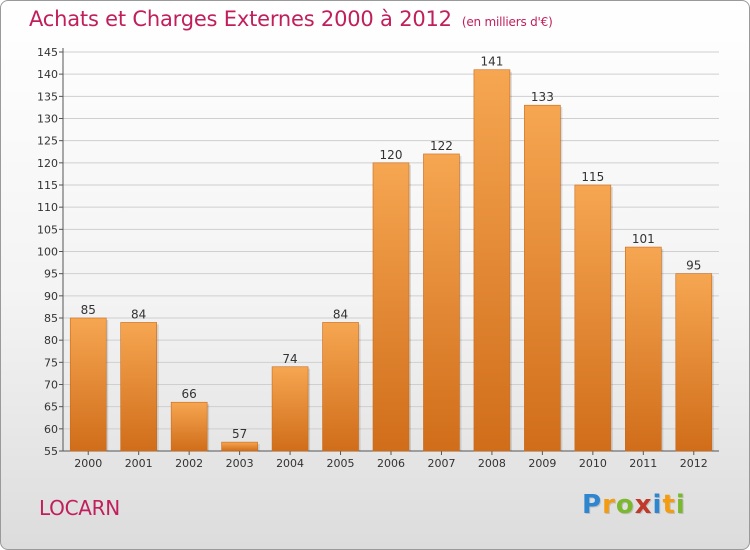 The image size is (750, 550). I want to click on y-tick-label: 55, so click(51, 451).